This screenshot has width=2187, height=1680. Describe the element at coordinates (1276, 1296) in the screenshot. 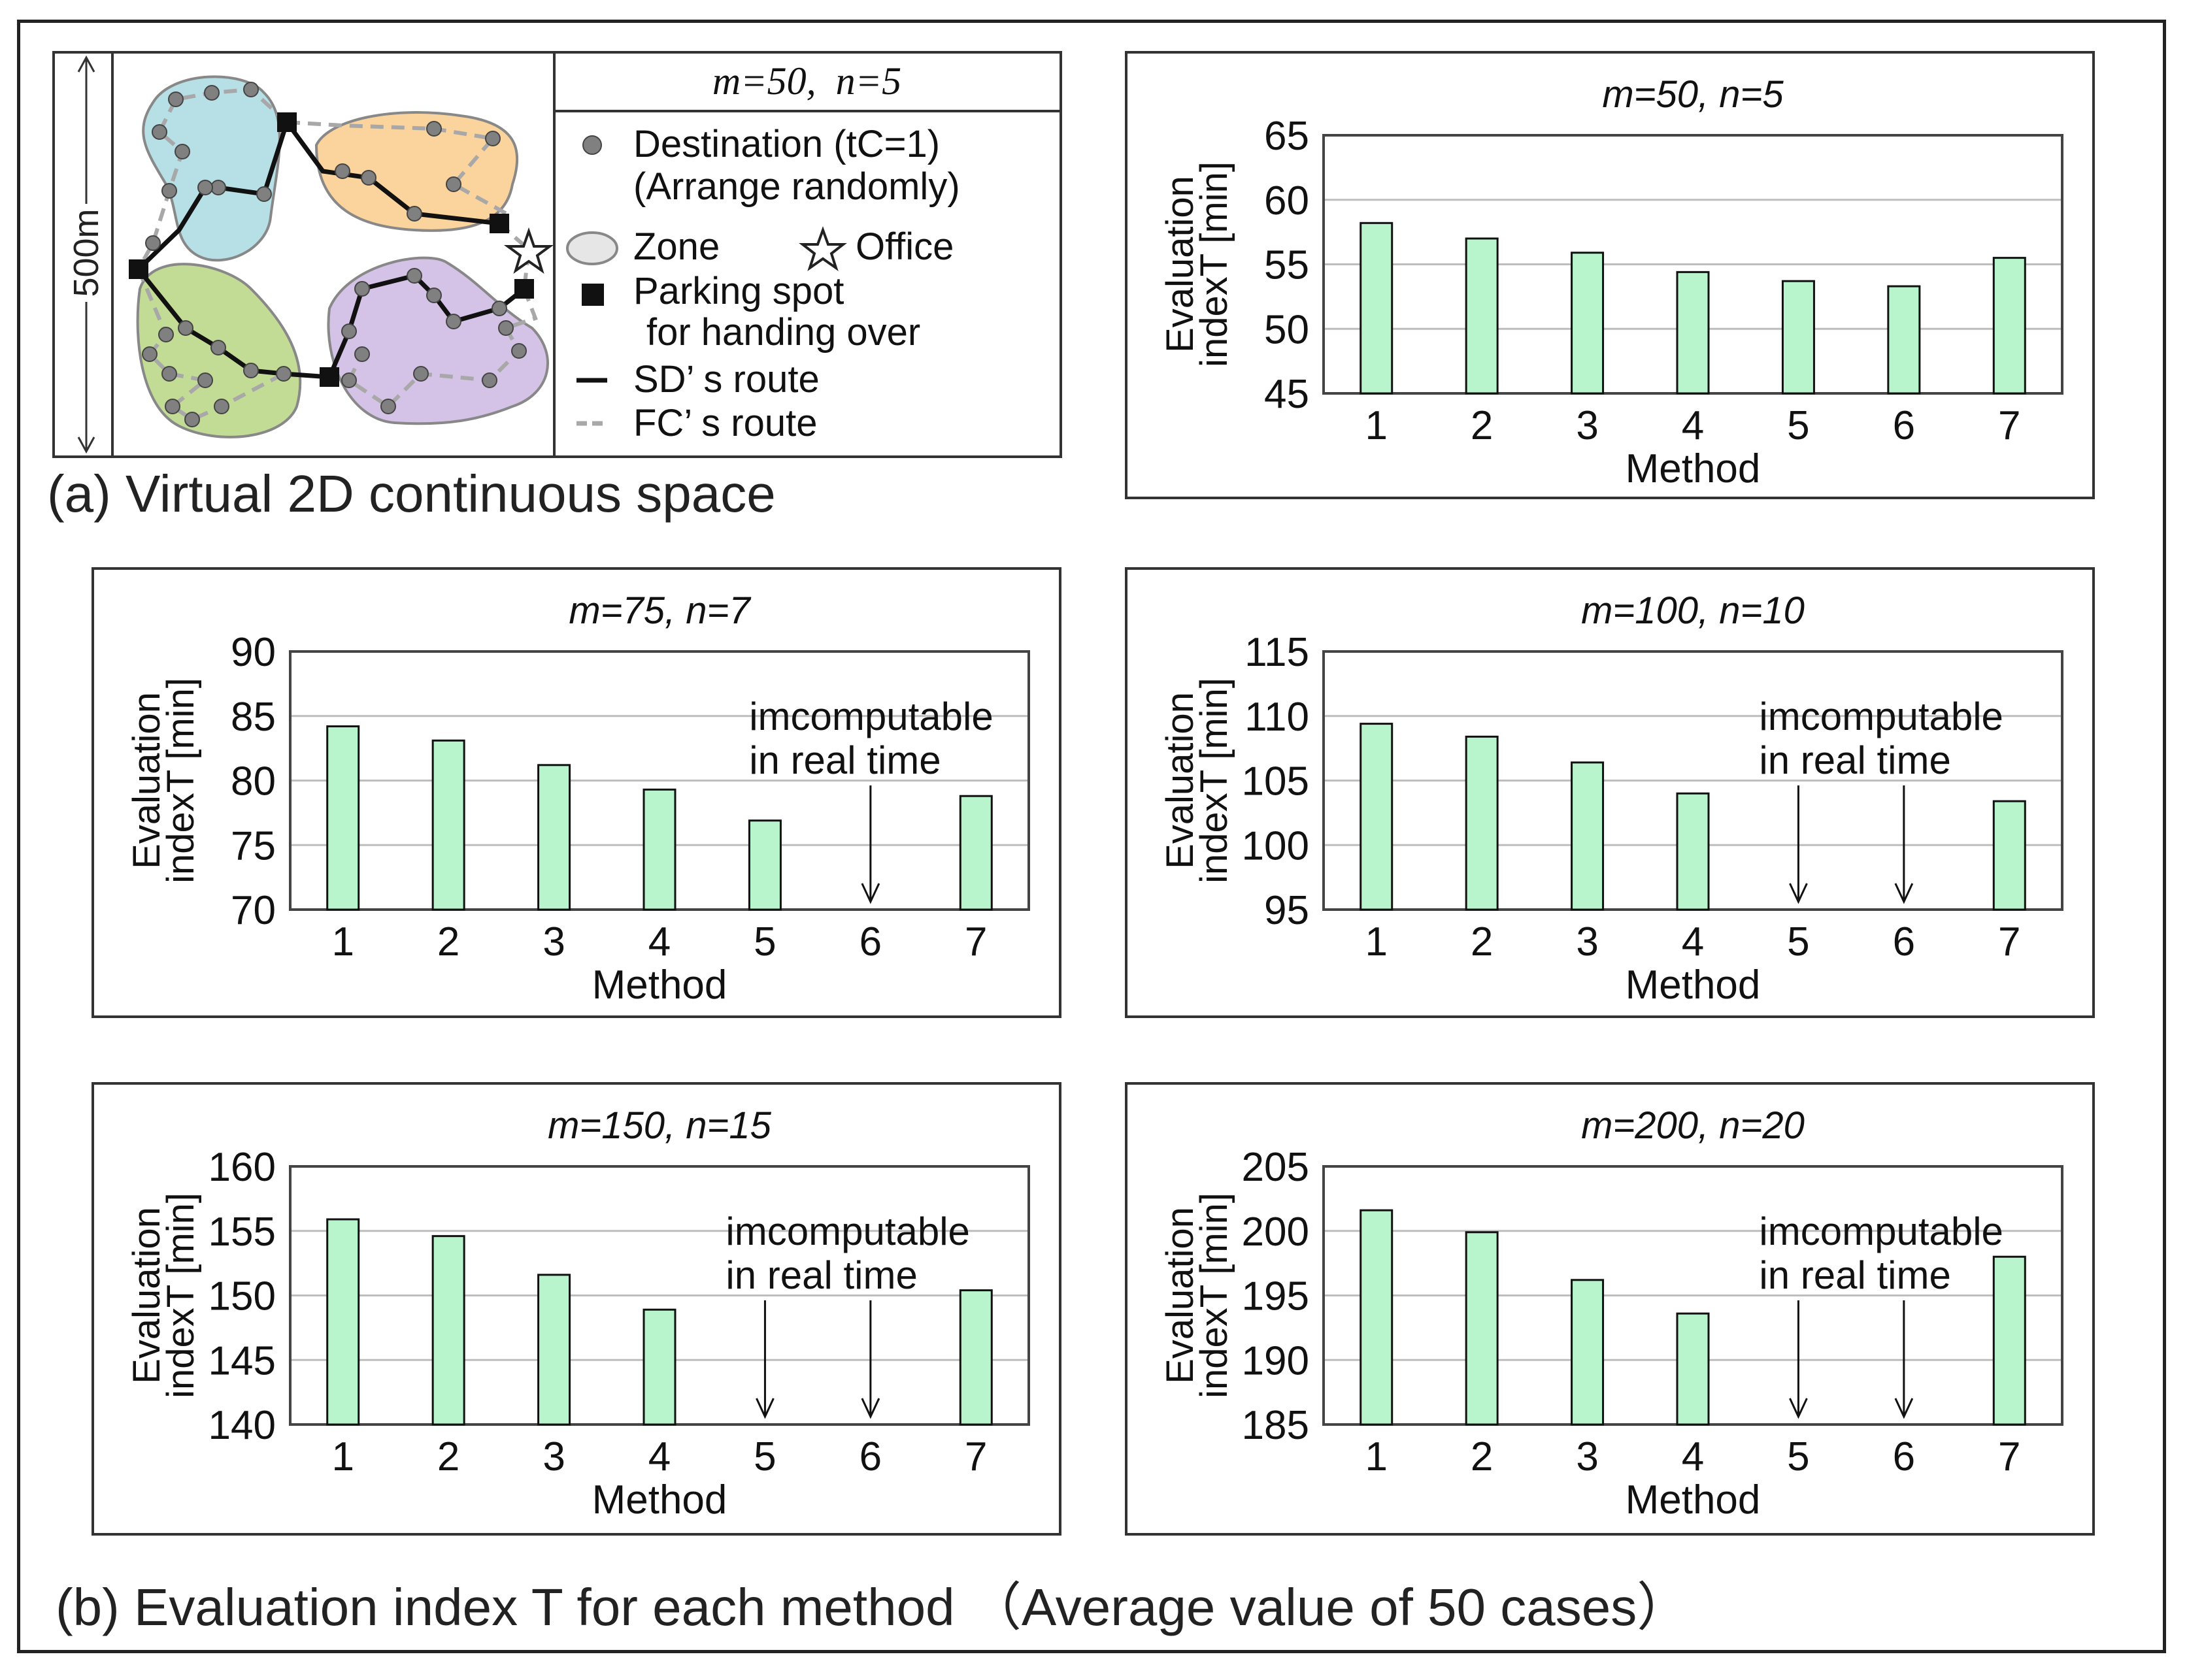

I see `y-tick-label: 195` at that location.